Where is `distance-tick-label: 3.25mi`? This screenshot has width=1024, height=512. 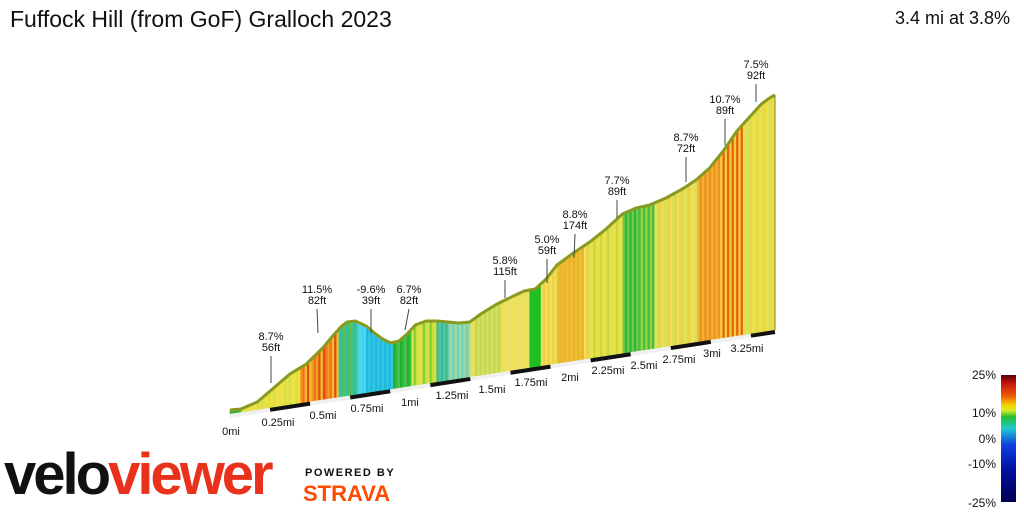
distance-tick-label: 3.25mi is located at coordinates (746, 349).